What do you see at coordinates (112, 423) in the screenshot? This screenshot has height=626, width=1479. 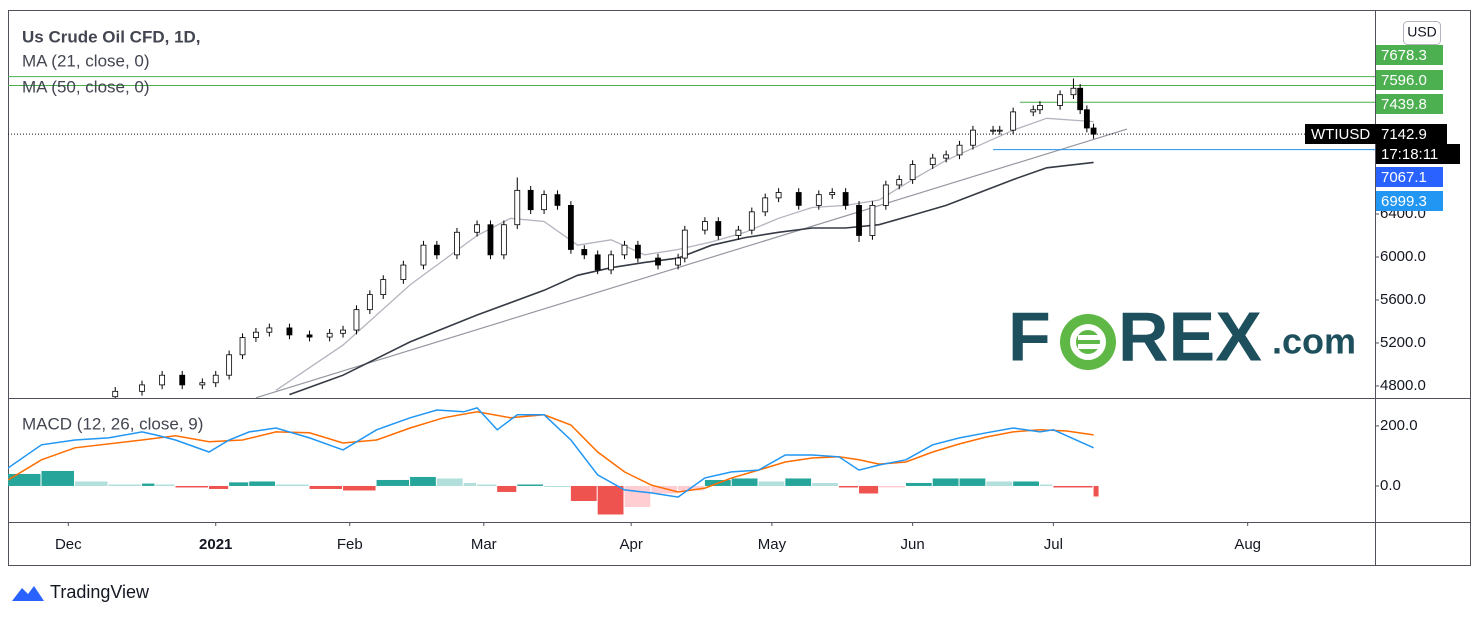 I see `chart-title: MACD (12, 26, close, 9)` at bounding box center [112, 423].